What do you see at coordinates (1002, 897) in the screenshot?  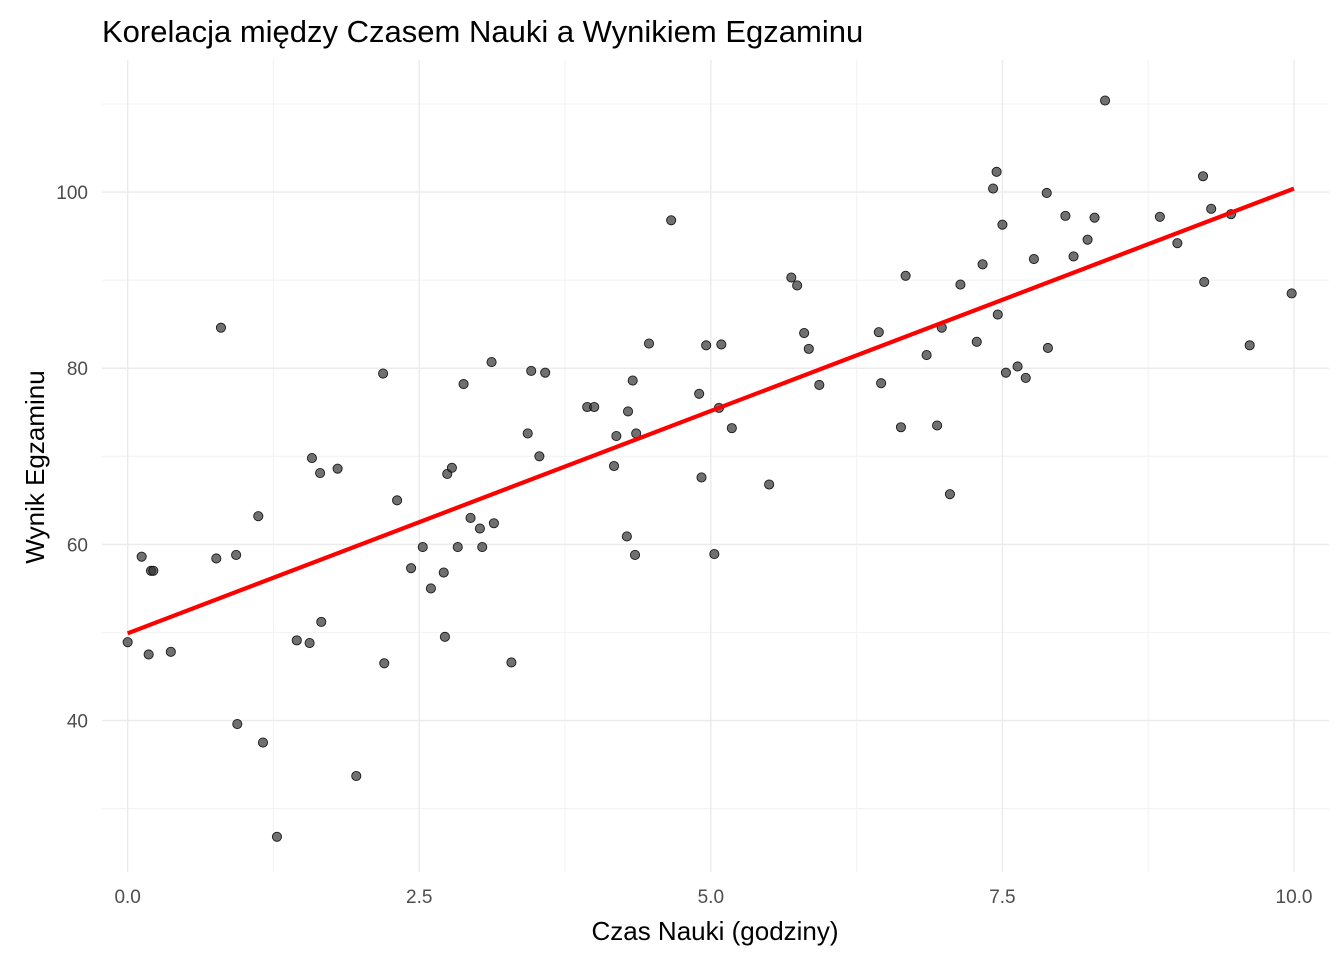 I see `x-tick-label: 7.5` at bounding box center [1002, 897].